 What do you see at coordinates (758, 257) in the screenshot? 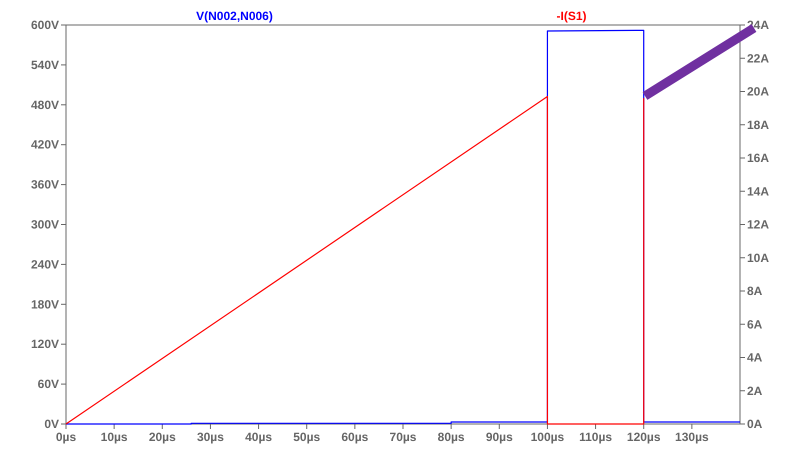
I see `y2-tick-label: 10A` at bounding box center [758, 257].